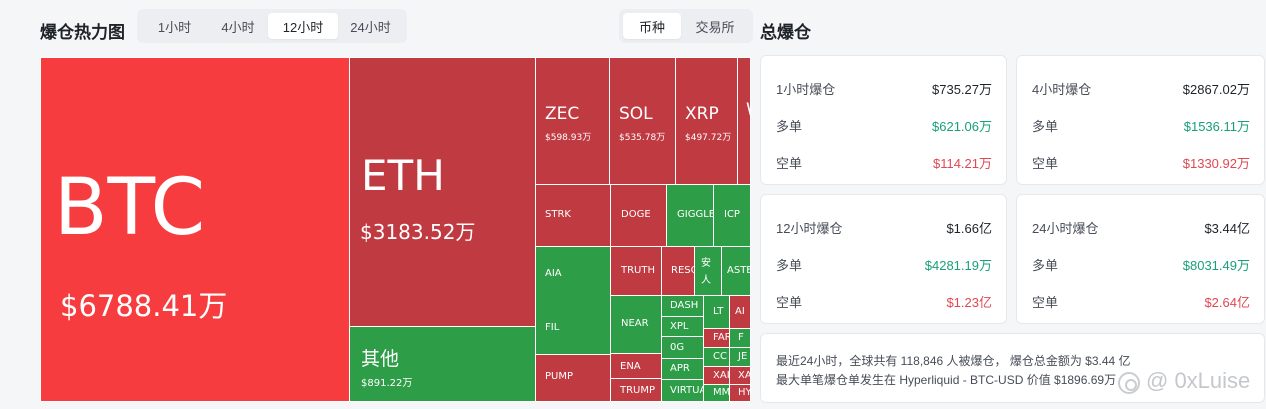 Image resolution: width=1266 pixels, height=409 pixels. What do you see at coordinates (573, 300) in the screenshot?
I see `tile-aia: AIA FIL` at bounding box center [573, 300].